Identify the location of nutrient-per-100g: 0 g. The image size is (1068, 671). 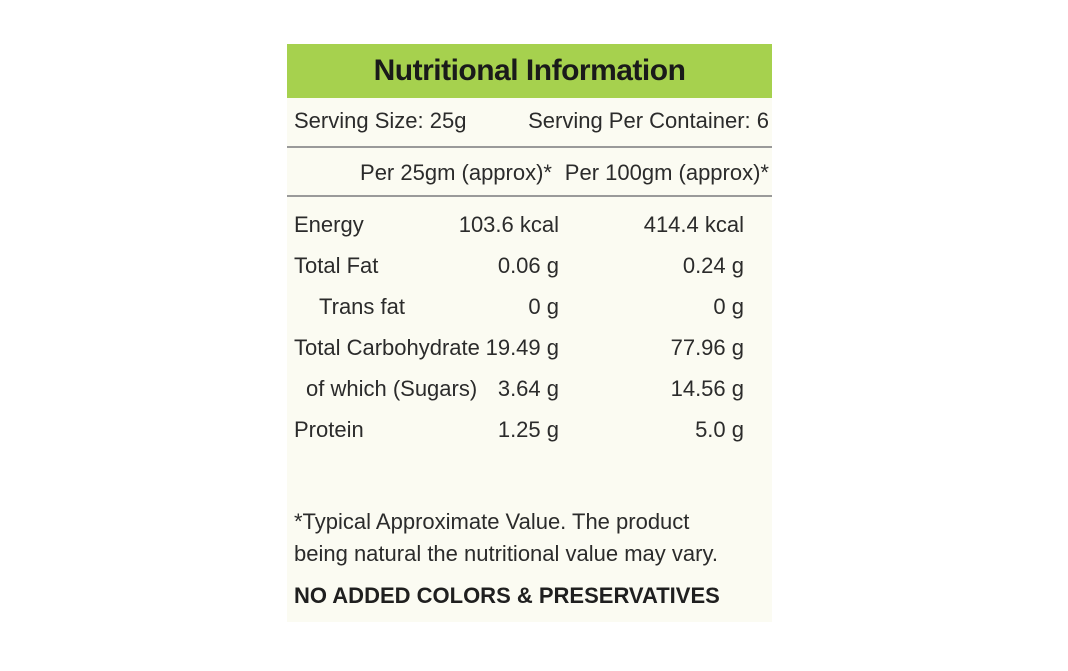
(728, 306).